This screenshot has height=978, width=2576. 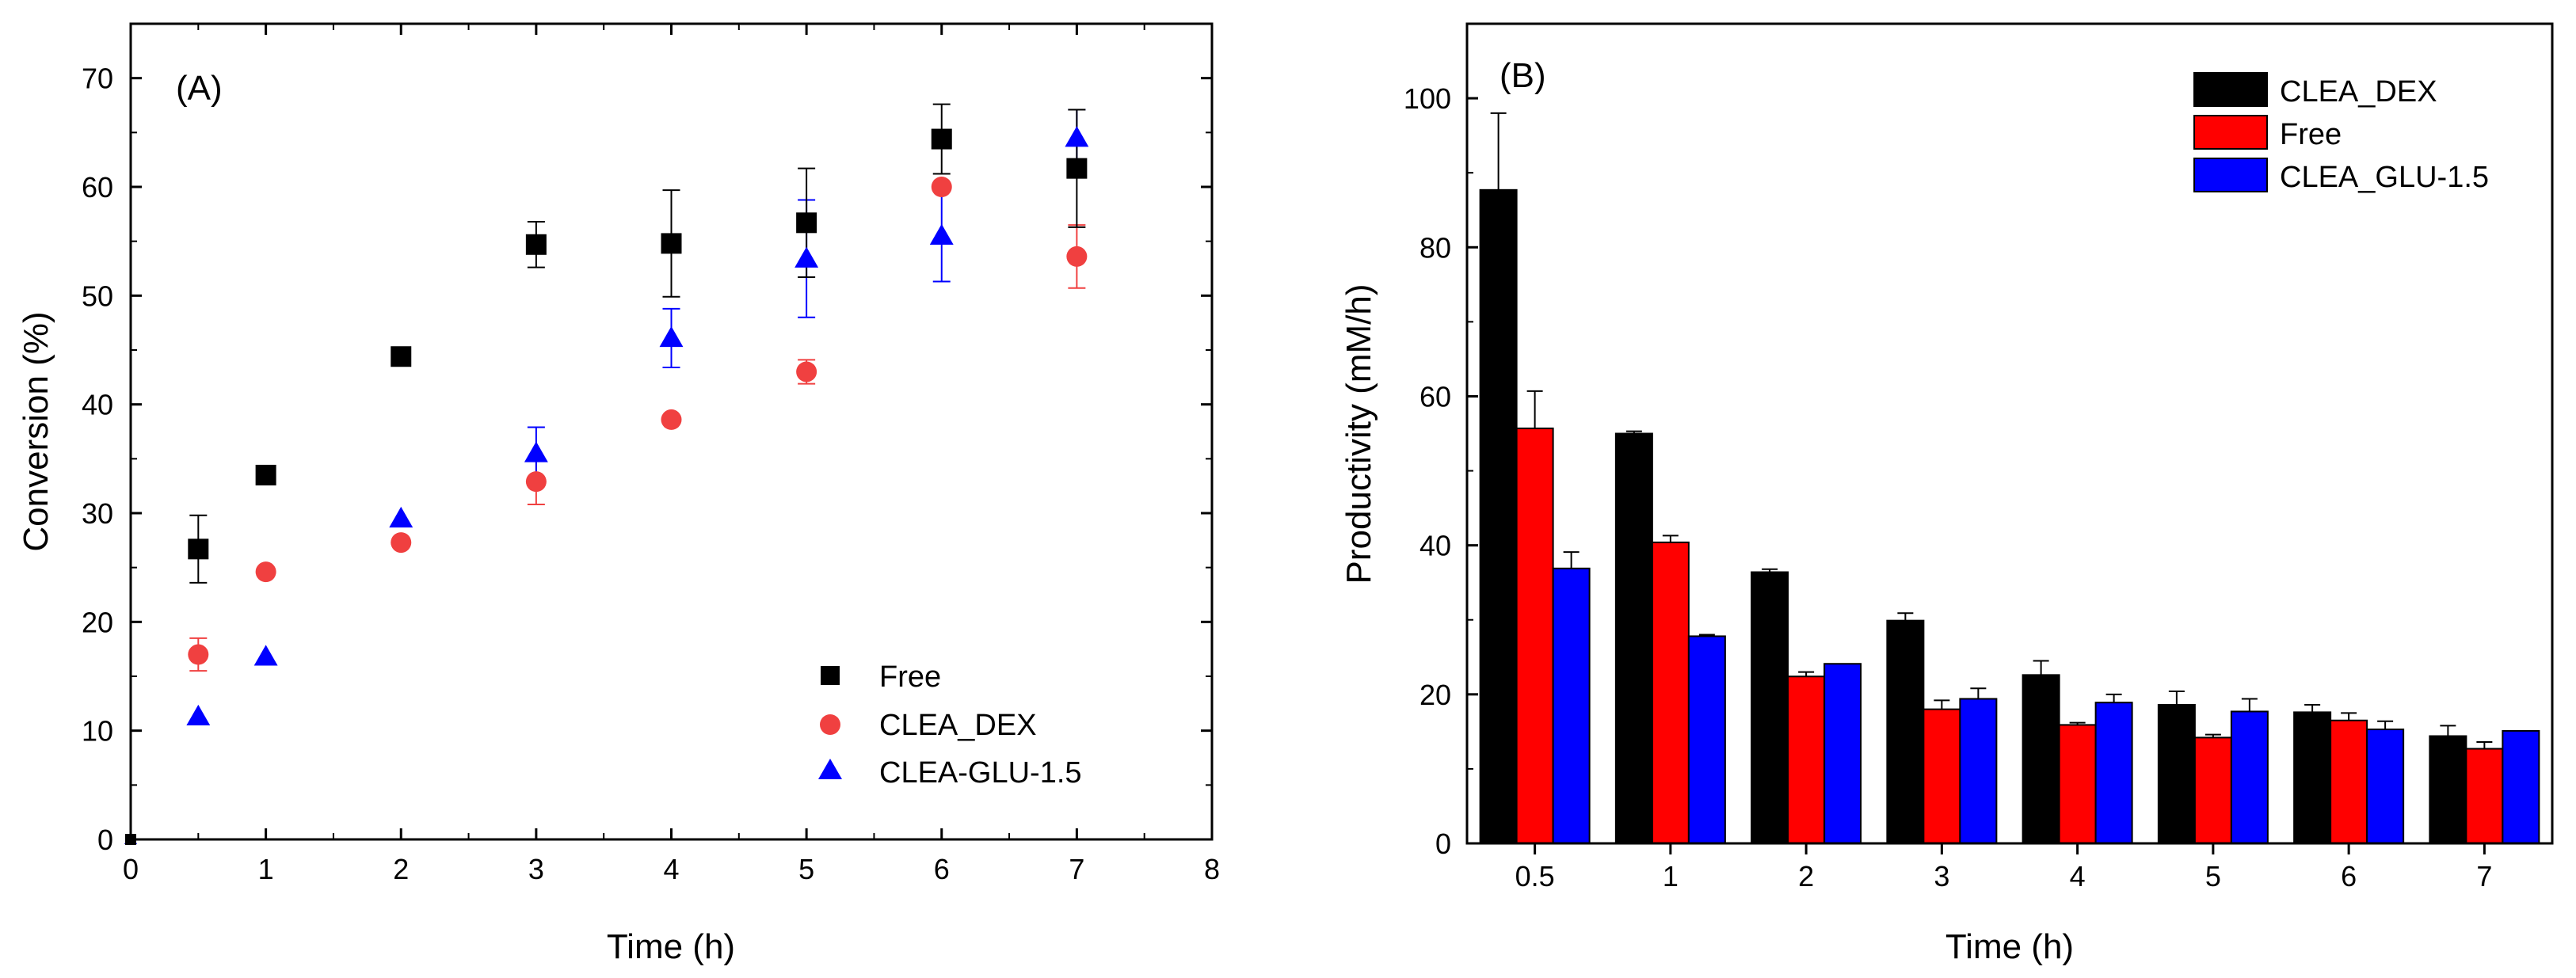 What do you see at coordinates (910, 677) in the screenshot?
I see `legend-label-free: Free` at bounding box center [910, 677].